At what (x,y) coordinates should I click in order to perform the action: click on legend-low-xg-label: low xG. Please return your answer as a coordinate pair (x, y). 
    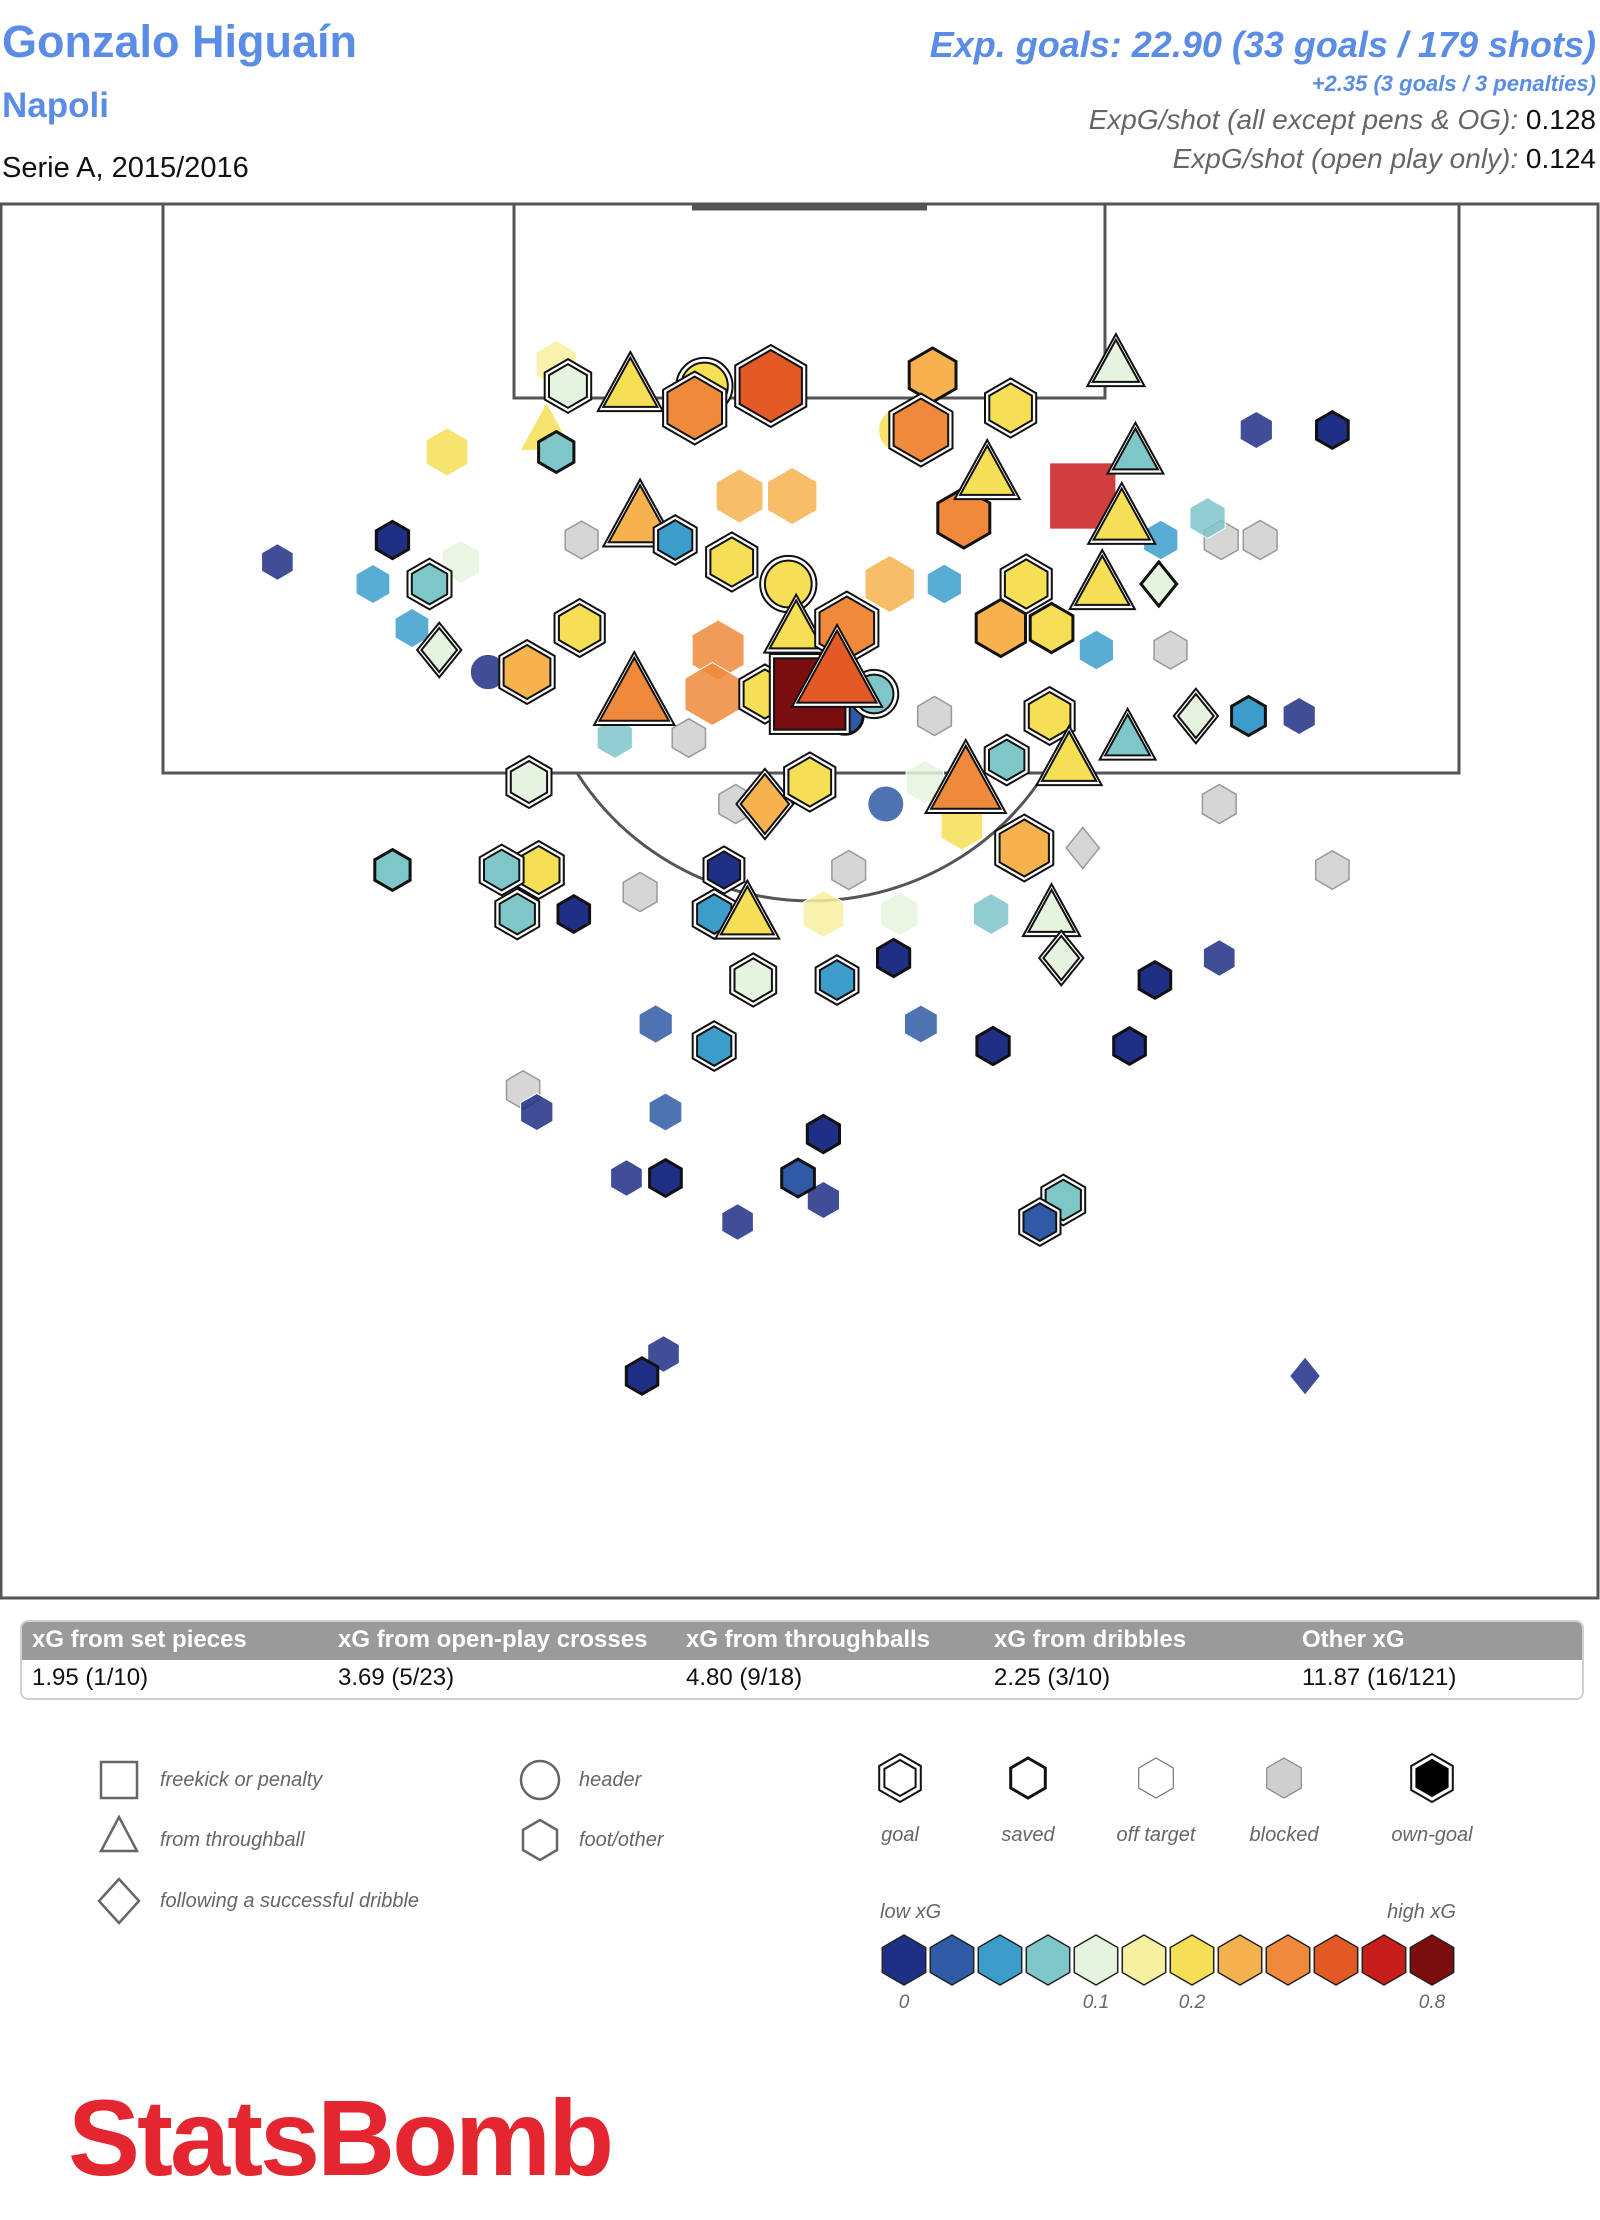
    Looking at the image, I should click on (910, 1912).